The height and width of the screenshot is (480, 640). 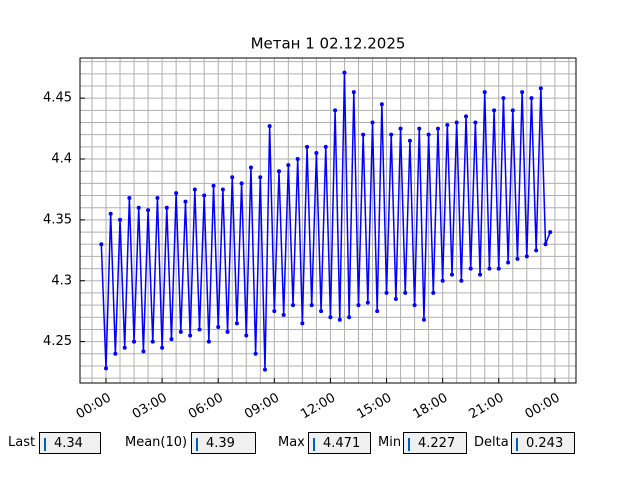 What do you see at coordinates (57, 341) in the screenshot?
I see `y-tick-label: 4.25` at bounding box center [57, 341].